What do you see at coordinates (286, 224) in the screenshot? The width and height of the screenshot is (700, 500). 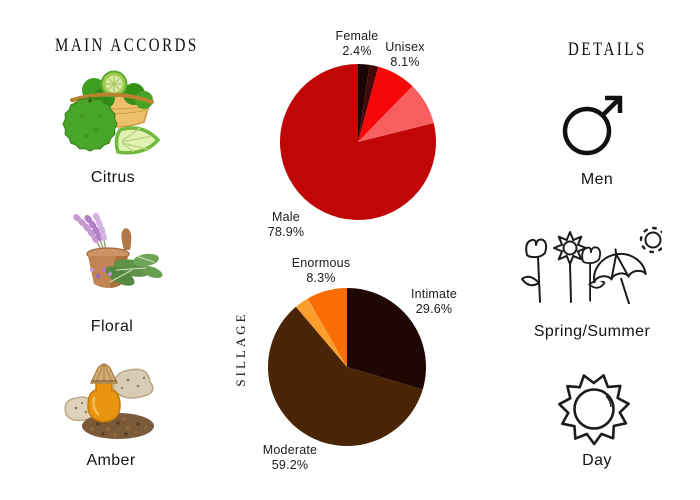 I see `pie-label-male: Male 78.9%` at bounding box center [286, 224].